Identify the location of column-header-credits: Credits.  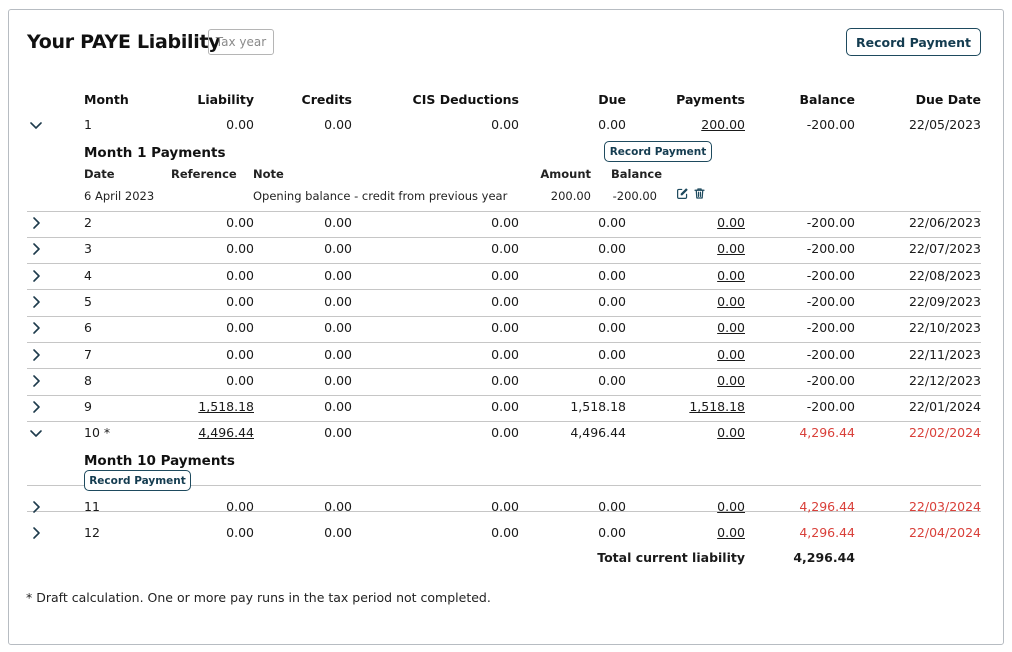
(326, 99).